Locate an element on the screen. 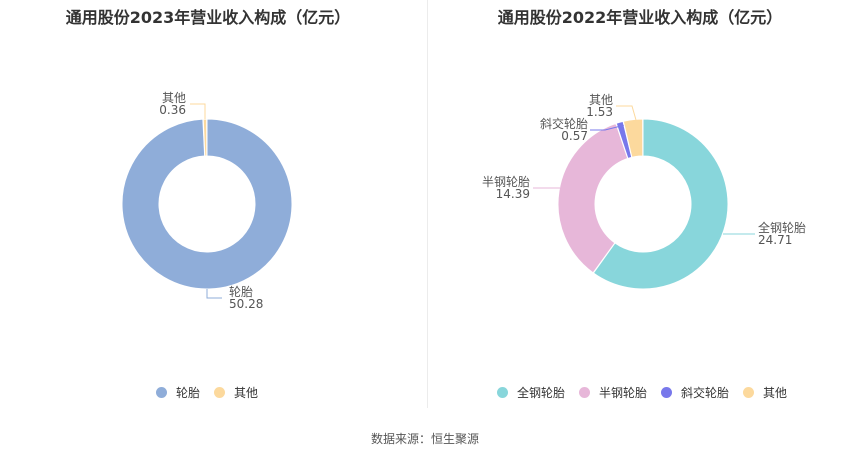 This screenshot has height=459, width=850. data-source: 数据来源：恒生聚源 is located at coordinates (424, 439).